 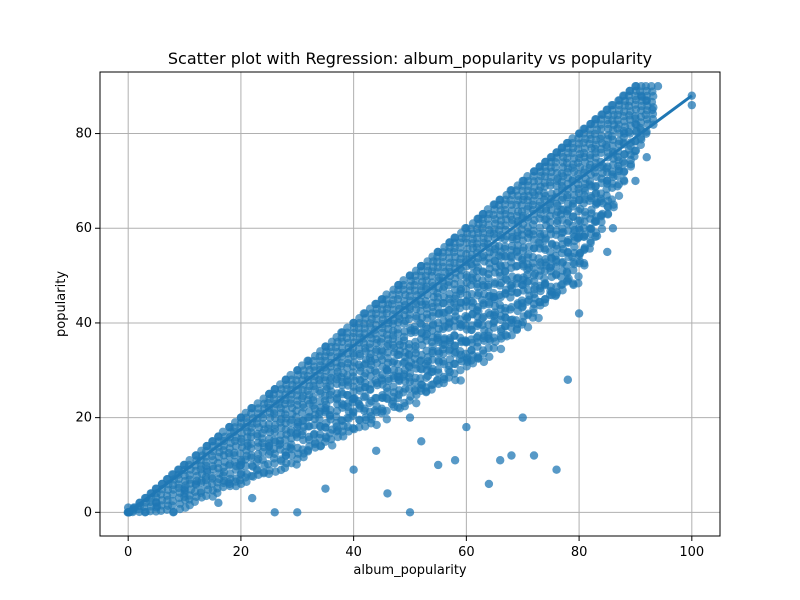 I want to click on x-tick-label: 80, so click(x=579, y=552).